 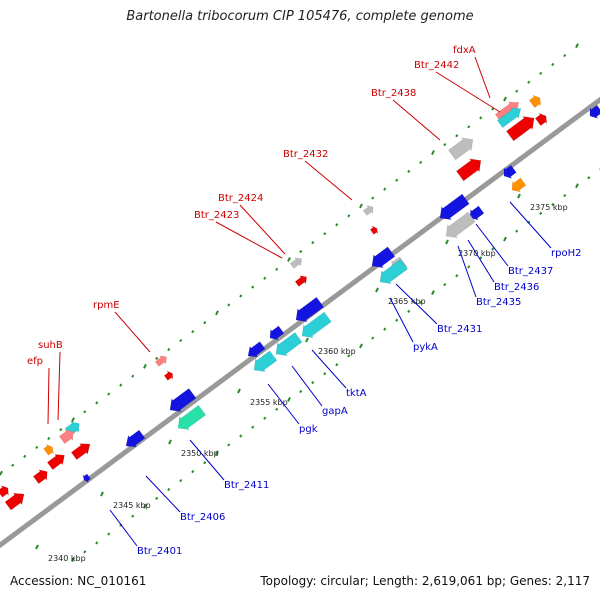 I want to click on reverse-gene-label: pgk, so click(x=308, y=429).